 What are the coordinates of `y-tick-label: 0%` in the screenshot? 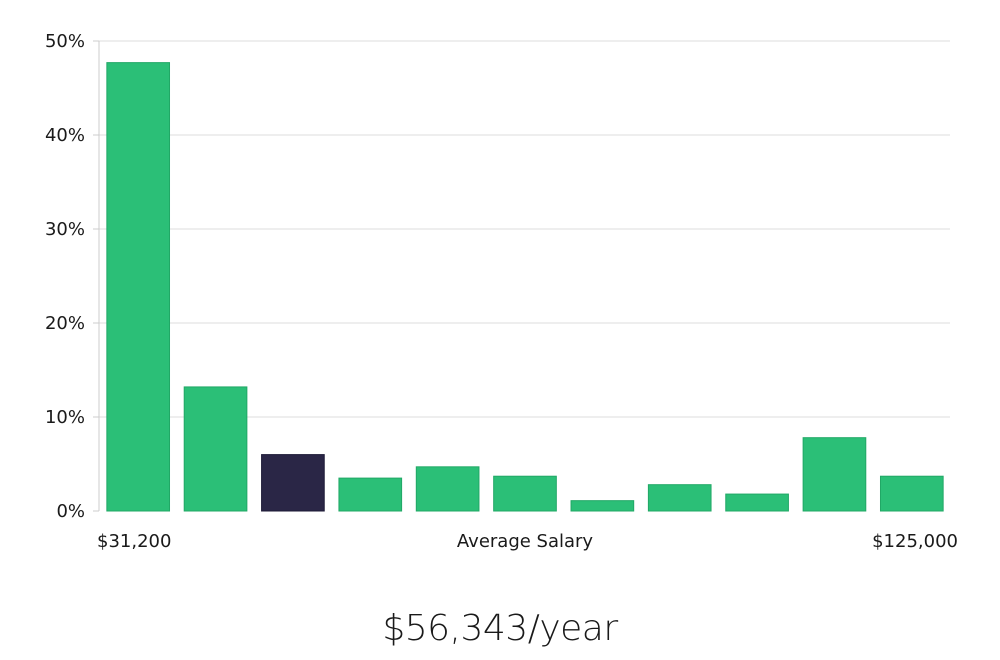 It's located at (70, 511).